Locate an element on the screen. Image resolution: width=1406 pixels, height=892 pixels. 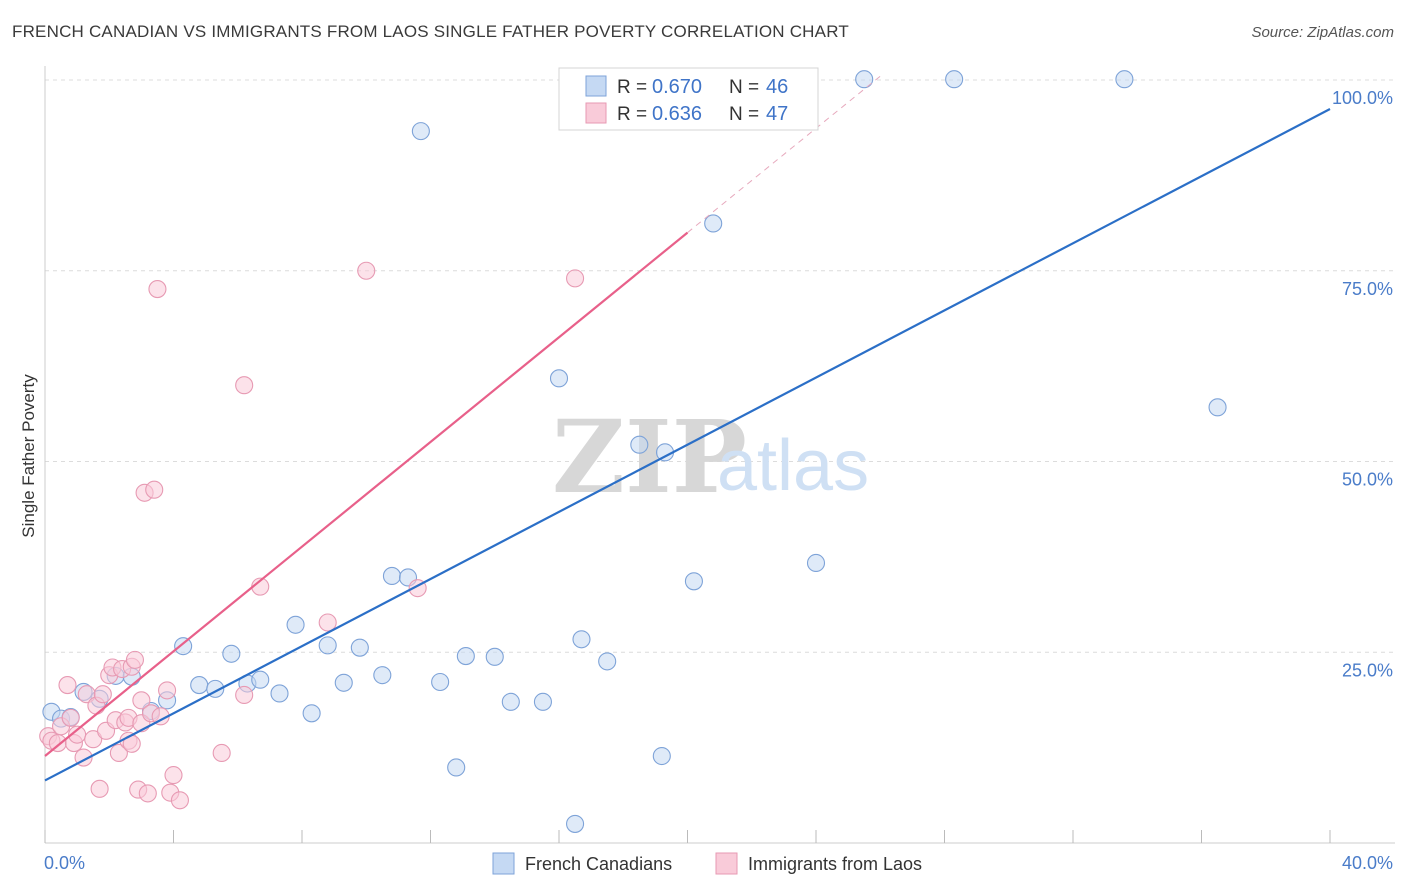
series-legend-swatch-immigrants-from-laos is located at coordinates (726, 863).